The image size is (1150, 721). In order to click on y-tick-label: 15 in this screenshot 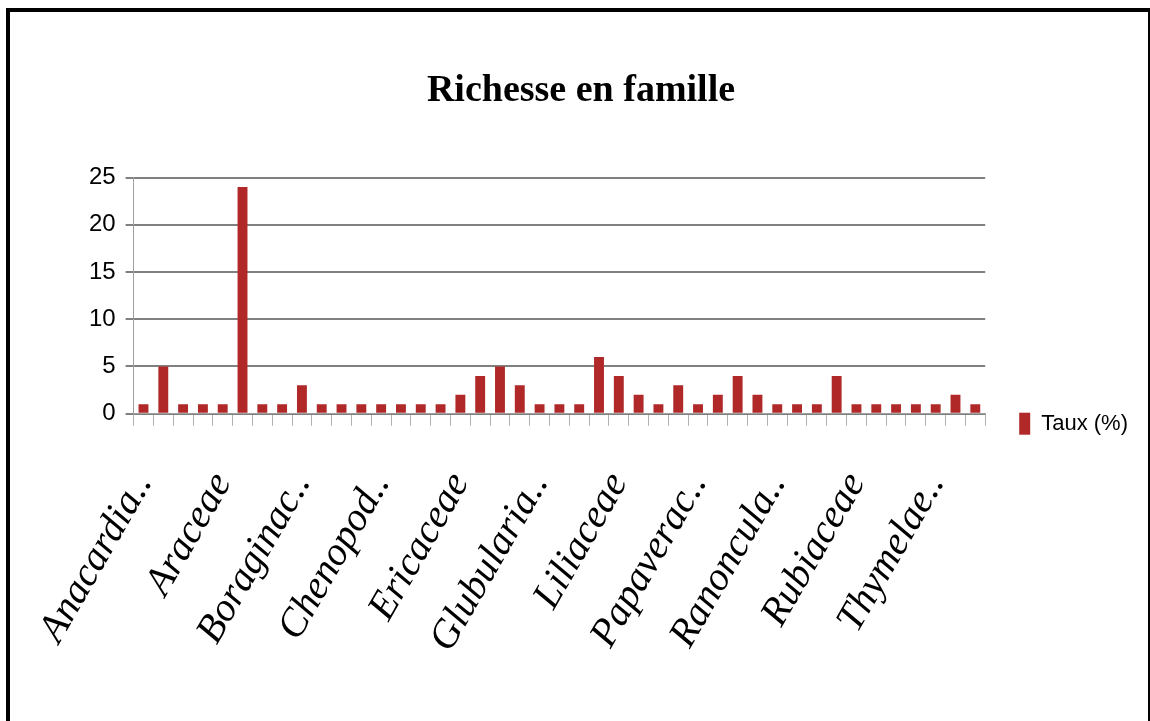, I will do `click(102, 270)`.